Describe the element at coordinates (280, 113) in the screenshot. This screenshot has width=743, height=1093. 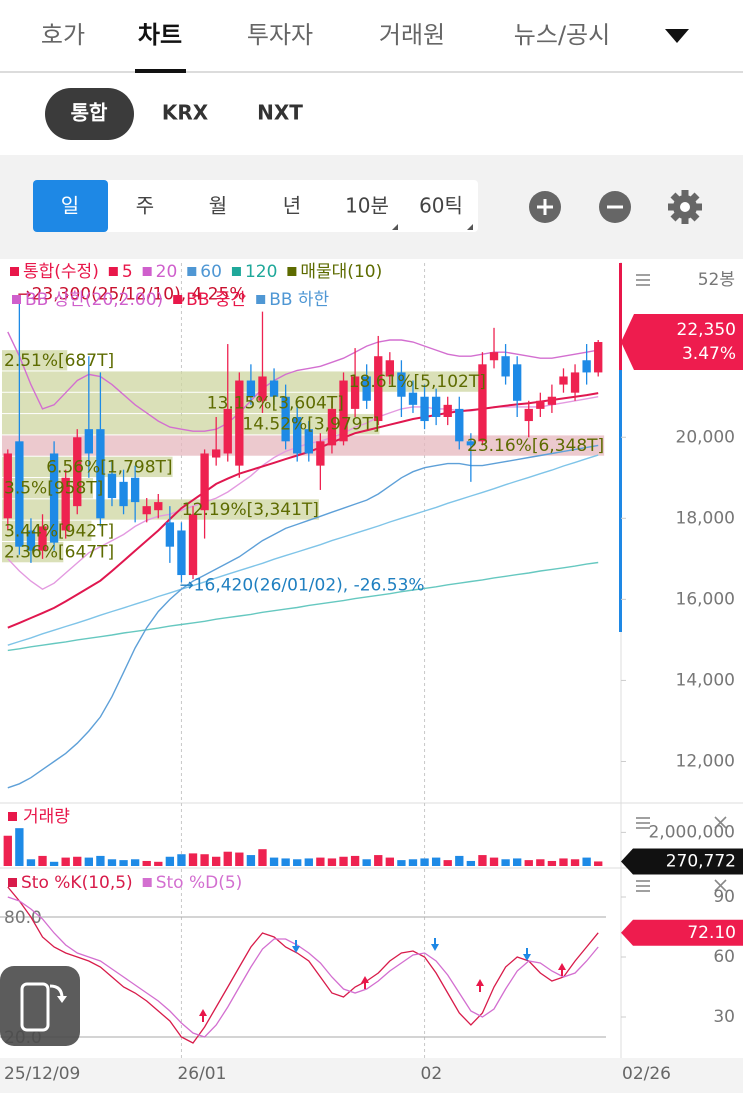
I see `market-tab: NXT` at that location.